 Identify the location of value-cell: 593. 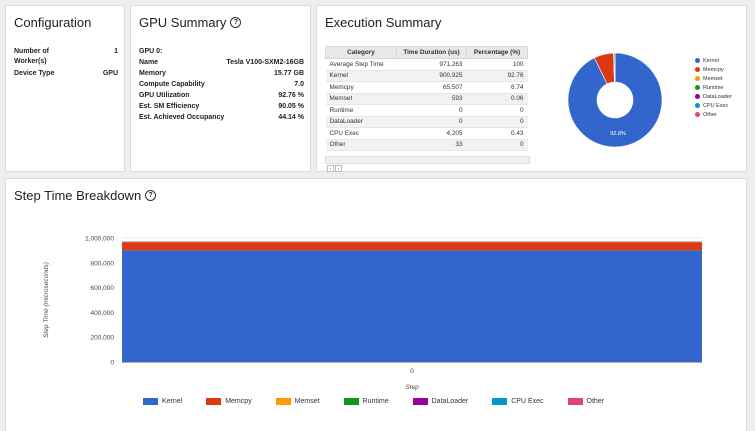
(431, 99).